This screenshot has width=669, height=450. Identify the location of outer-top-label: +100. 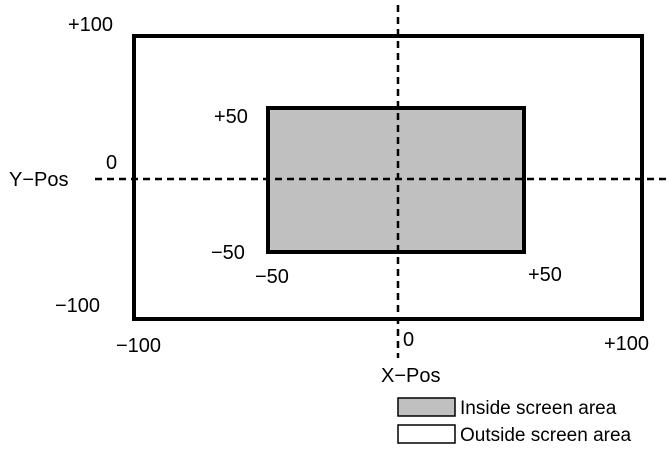
(90, 25).